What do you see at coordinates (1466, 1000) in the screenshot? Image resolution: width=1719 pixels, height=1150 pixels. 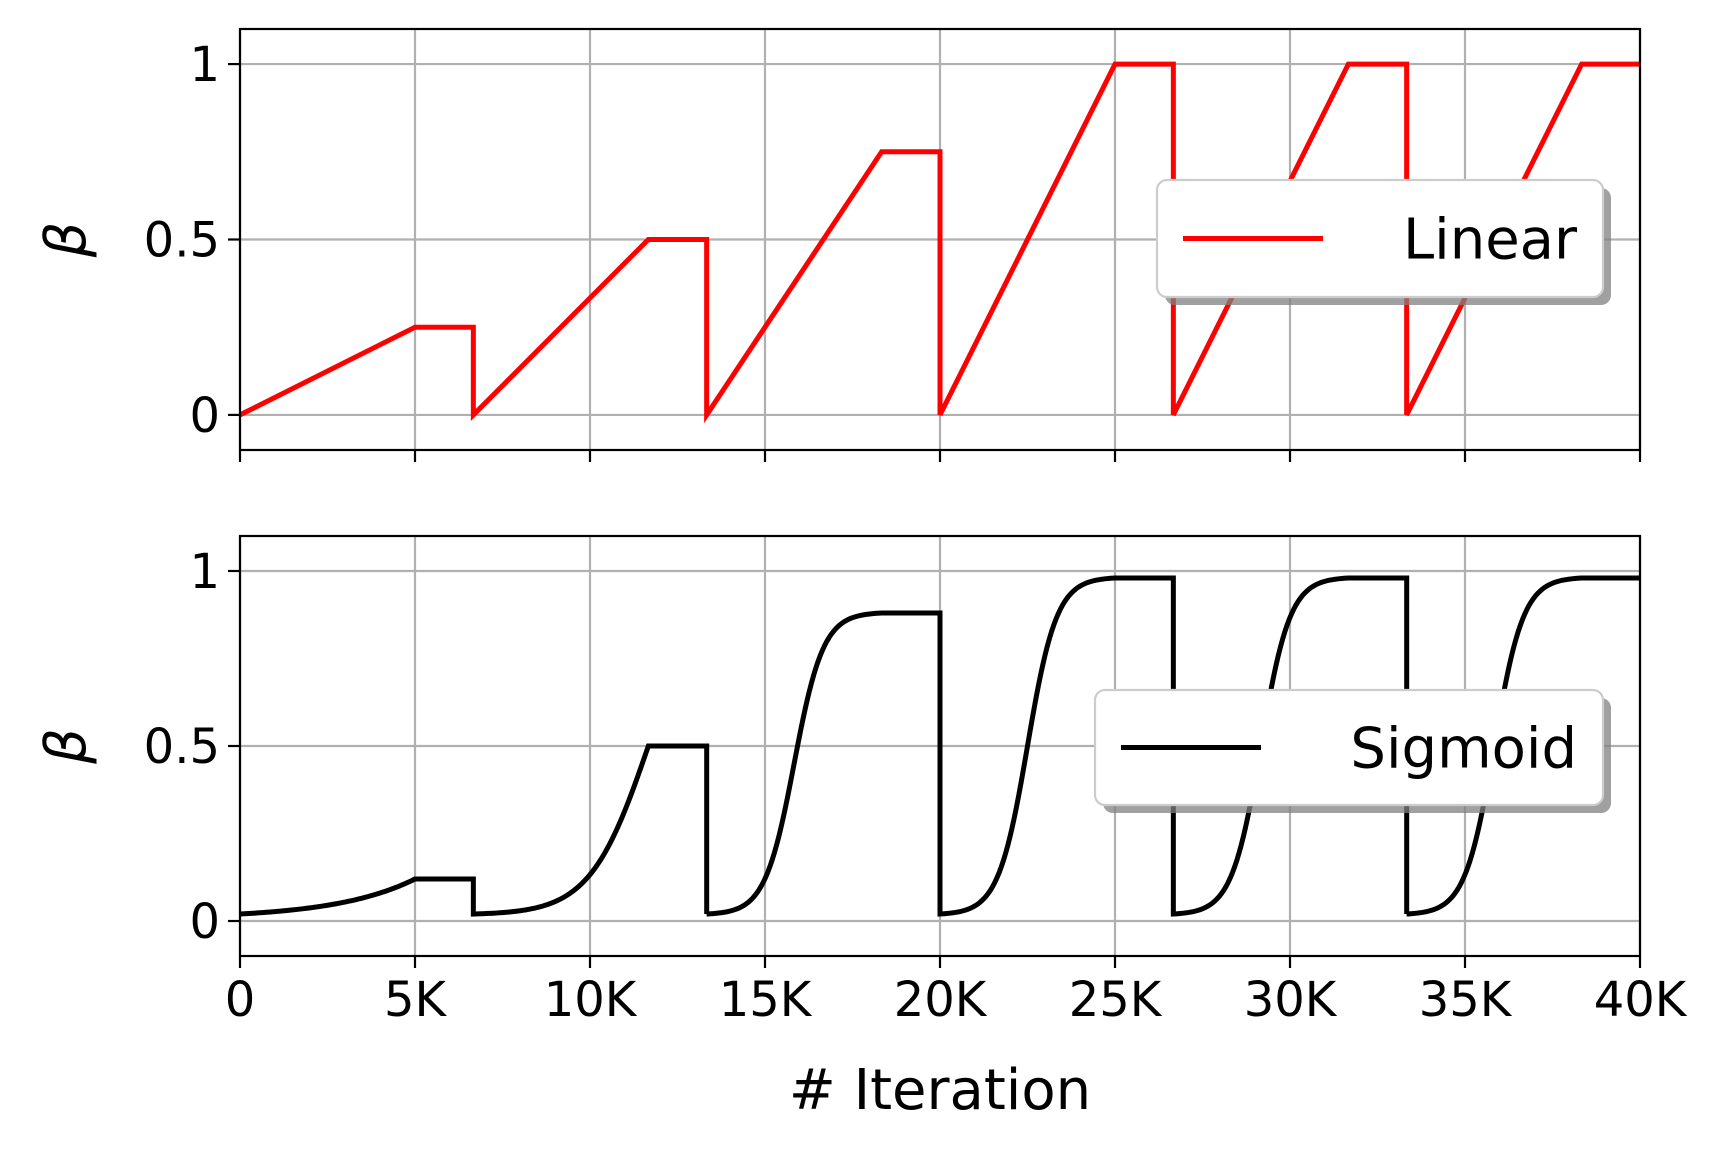 I see `x-tick-label: 35K` at bounding box center [1466, 1000].